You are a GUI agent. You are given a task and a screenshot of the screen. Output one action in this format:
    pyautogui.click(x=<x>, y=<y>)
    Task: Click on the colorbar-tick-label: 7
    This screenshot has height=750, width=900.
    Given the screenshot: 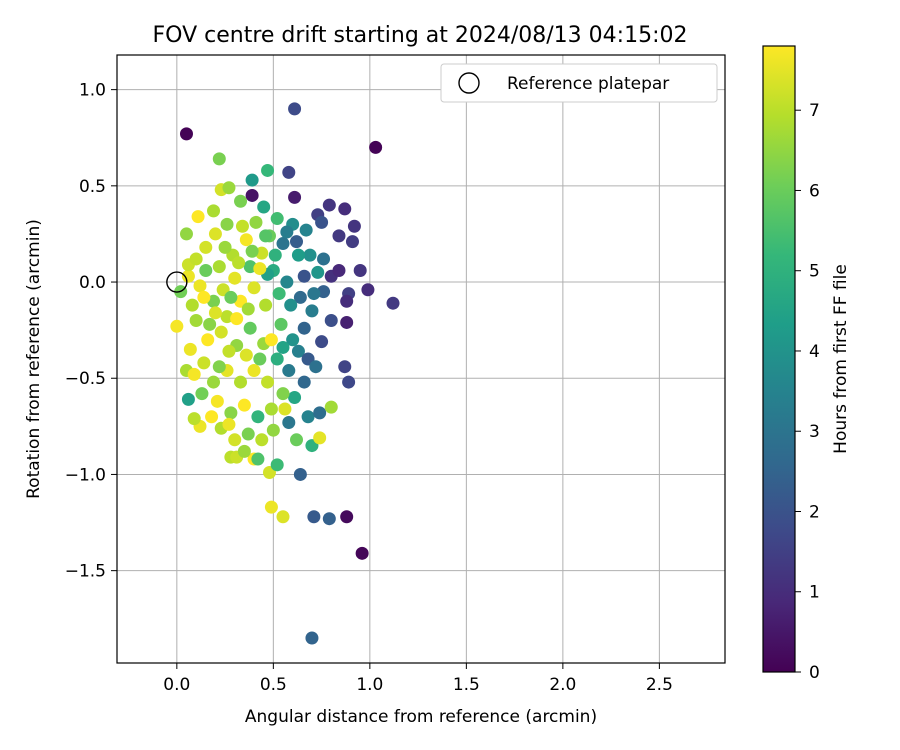 What is the action you would take?
    pyautogui.click(x=814, y=111)
    